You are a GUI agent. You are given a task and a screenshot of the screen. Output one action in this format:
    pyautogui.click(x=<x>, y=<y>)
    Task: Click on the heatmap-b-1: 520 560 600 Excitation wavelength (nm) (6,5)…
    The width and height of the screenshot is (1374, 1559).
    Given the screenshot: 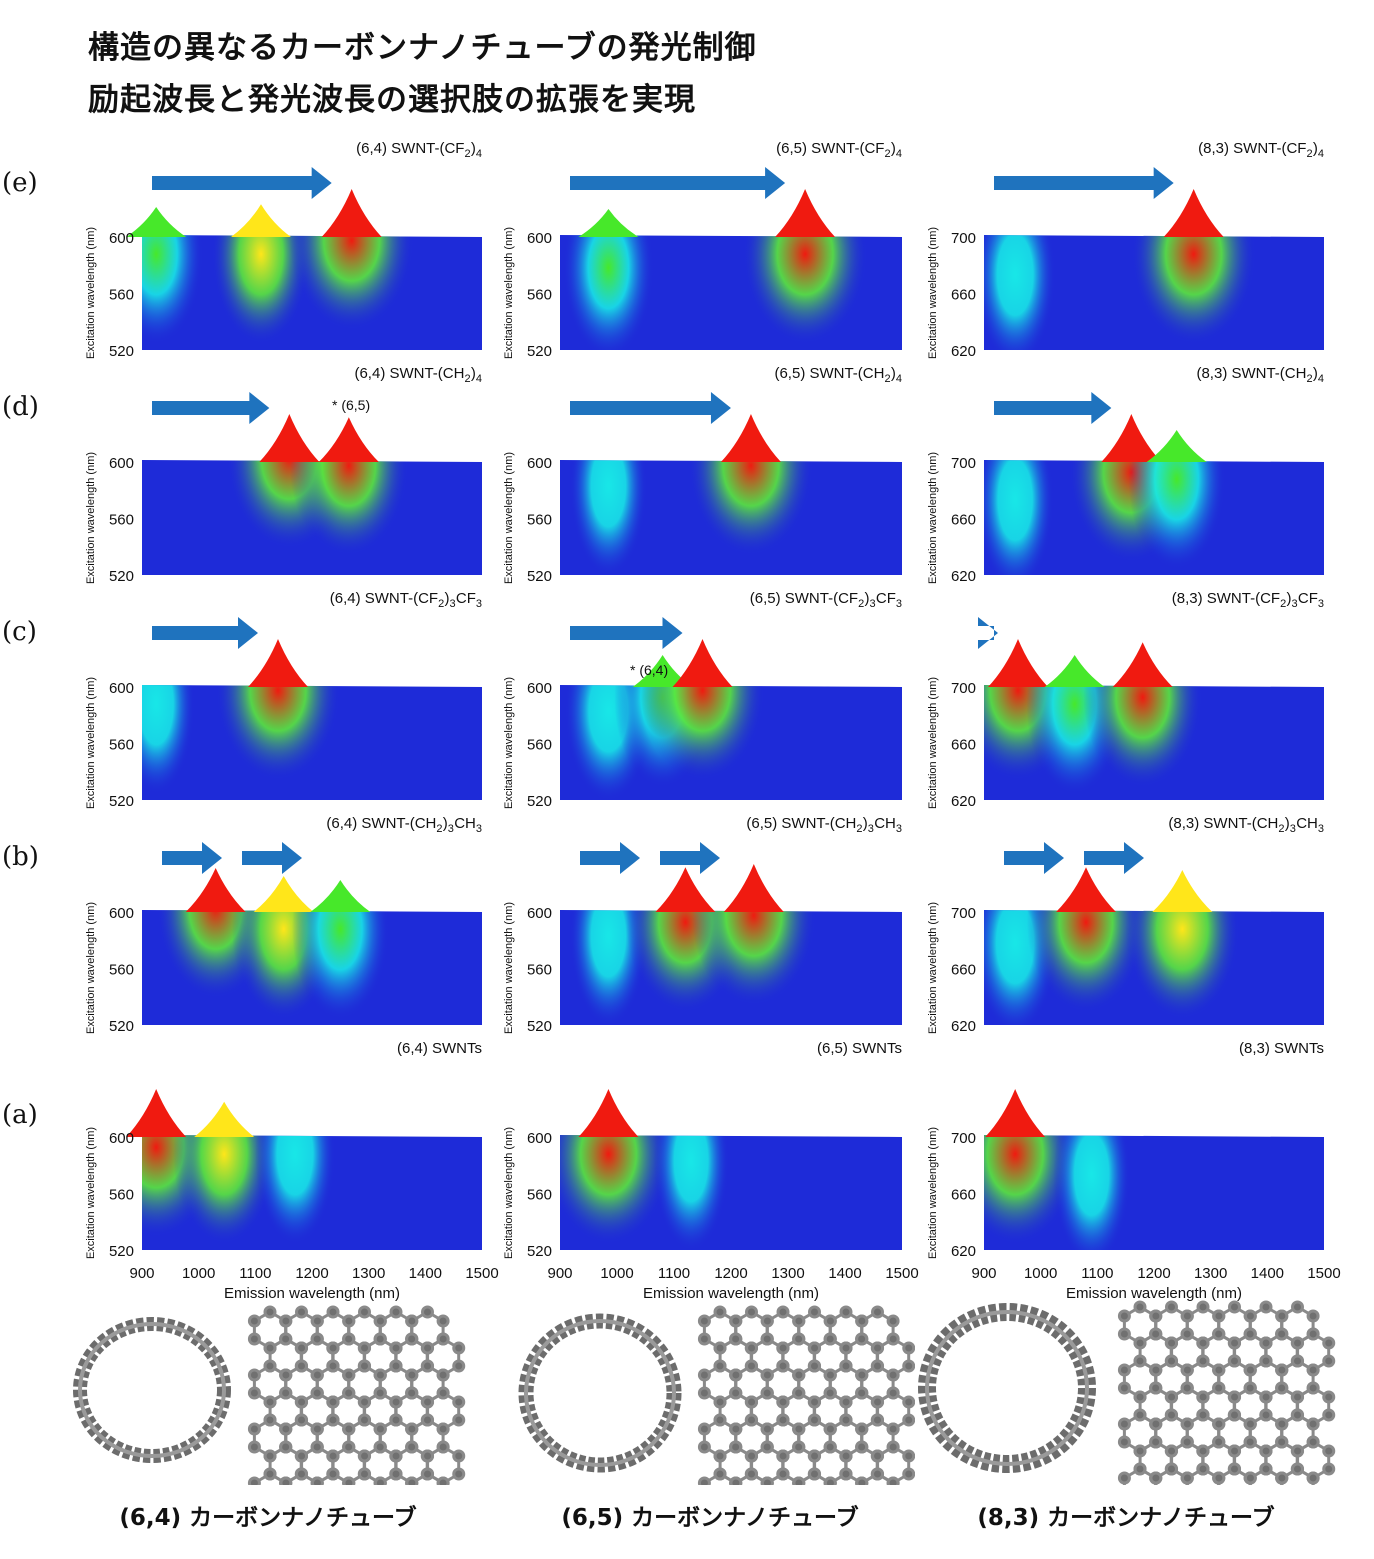 What is the action you would take?
    pyautogui.click(x=702, y=925)
    